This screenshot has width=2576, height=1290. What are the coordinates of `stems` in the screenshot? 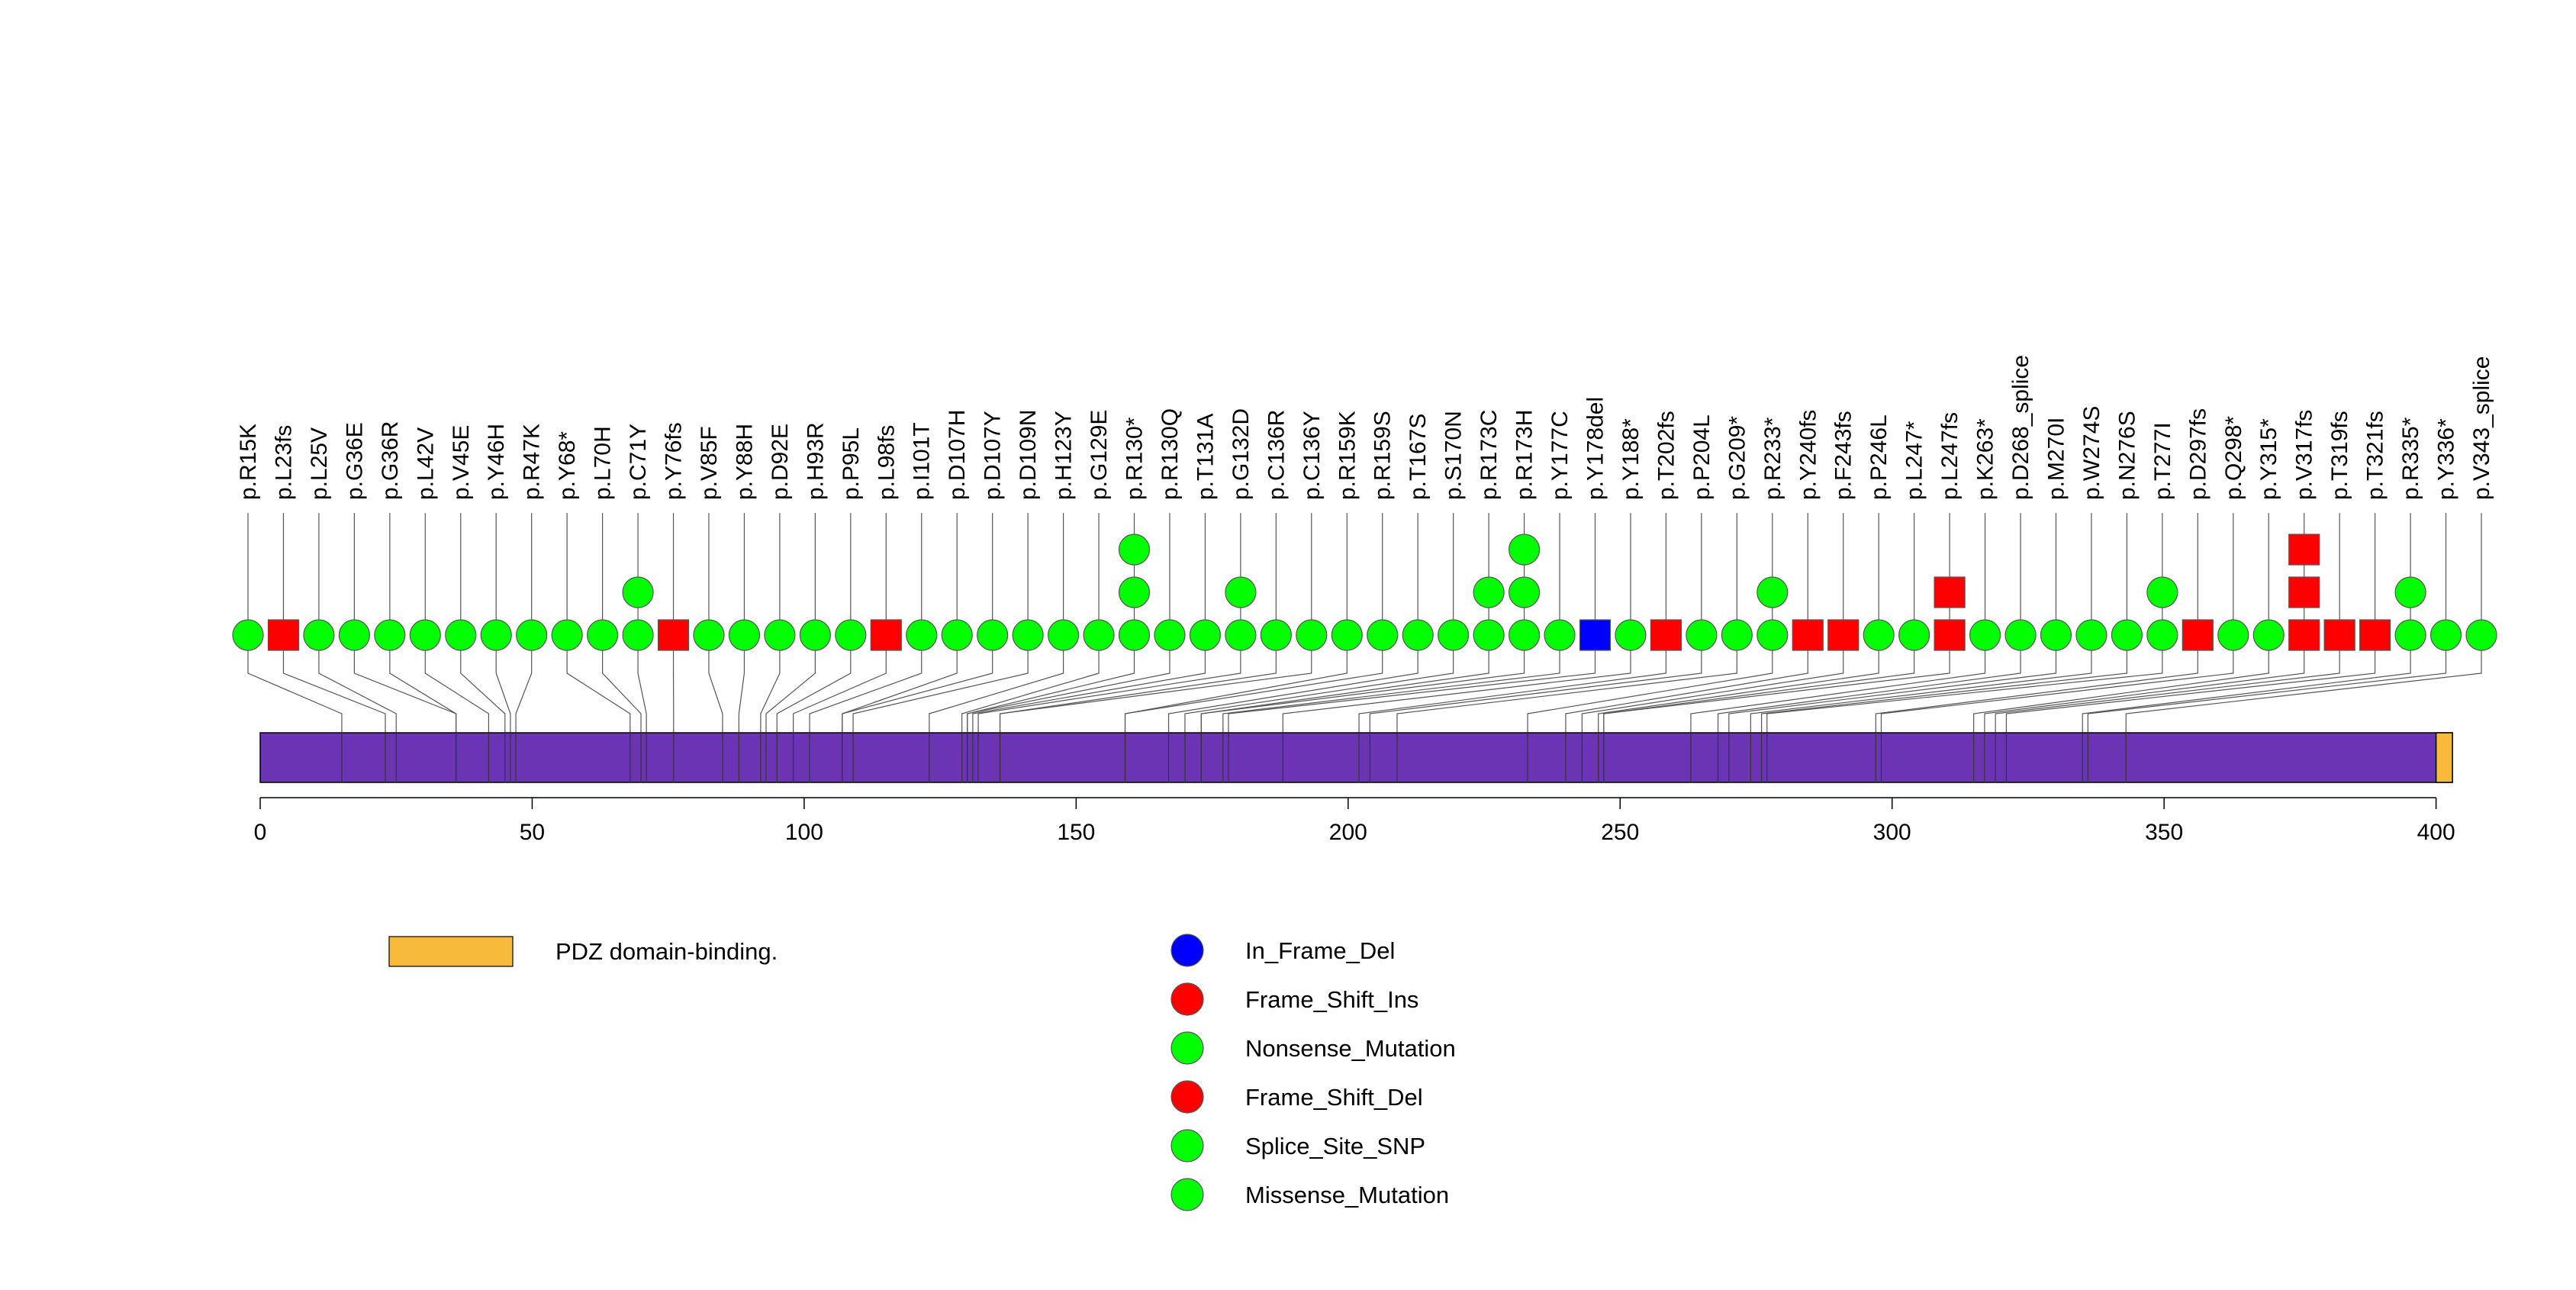 It's located at (1364, 589).